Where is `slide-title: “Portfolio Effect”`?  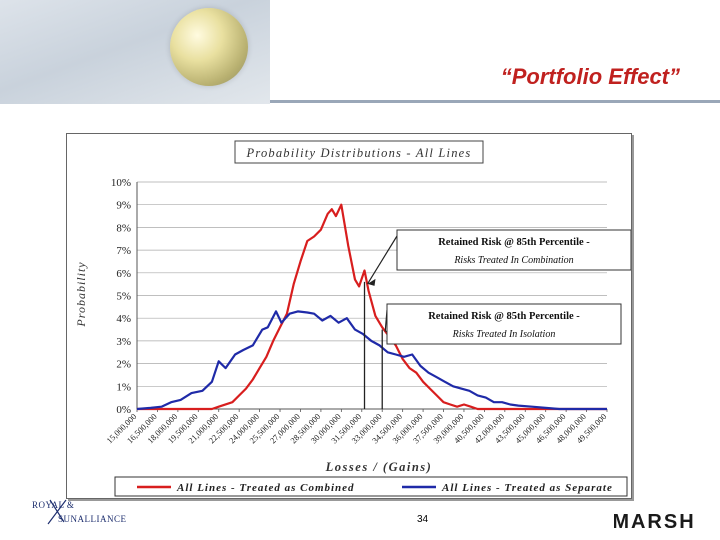 slide-title: “Portfolio Effect” is located at coordinates (590, 76).